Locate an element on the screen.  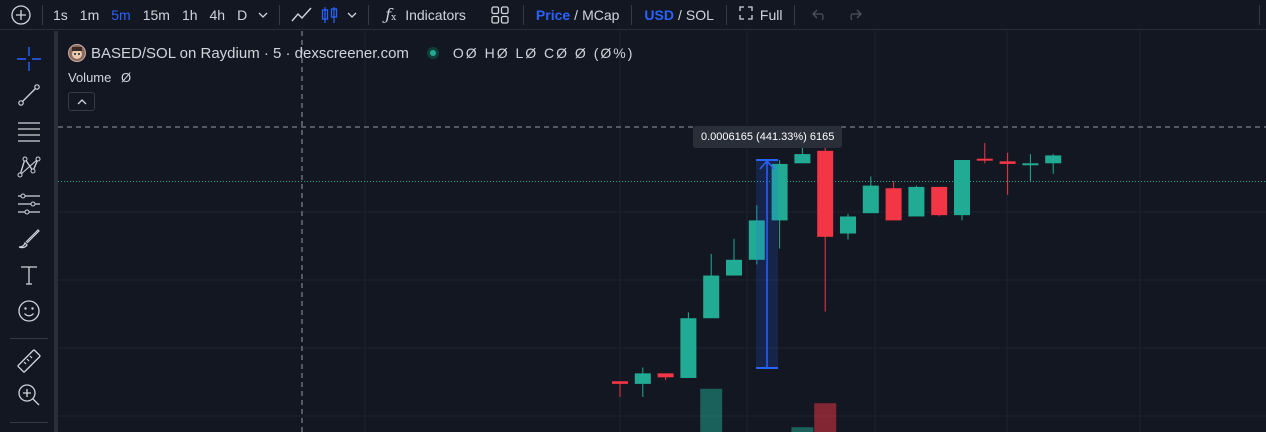
interval-label: 15m is located at coordinates (156, 14).